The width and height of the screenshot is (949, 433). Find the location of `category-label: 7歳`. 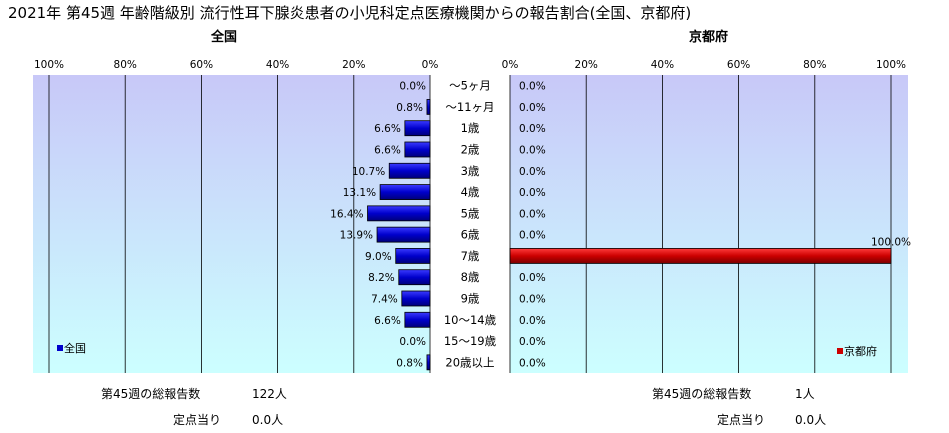

category-label: 7歳 is located at coordinates (470, 256).